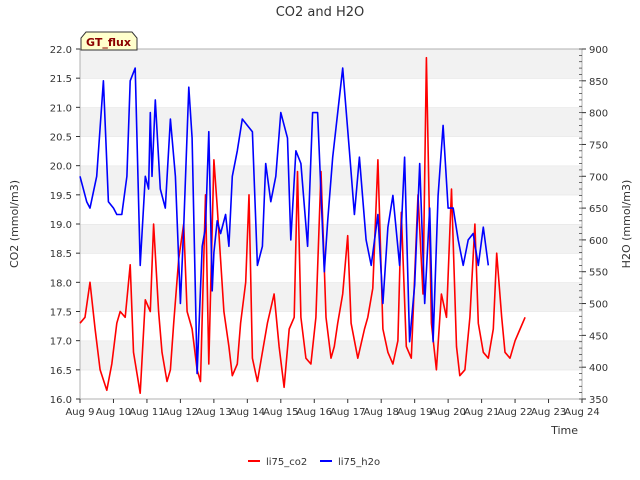  What do you see at coordinates (447, 412) in the screenshot?
I see `x-tick-label: Aug 20` at bounding box center [447, 412].